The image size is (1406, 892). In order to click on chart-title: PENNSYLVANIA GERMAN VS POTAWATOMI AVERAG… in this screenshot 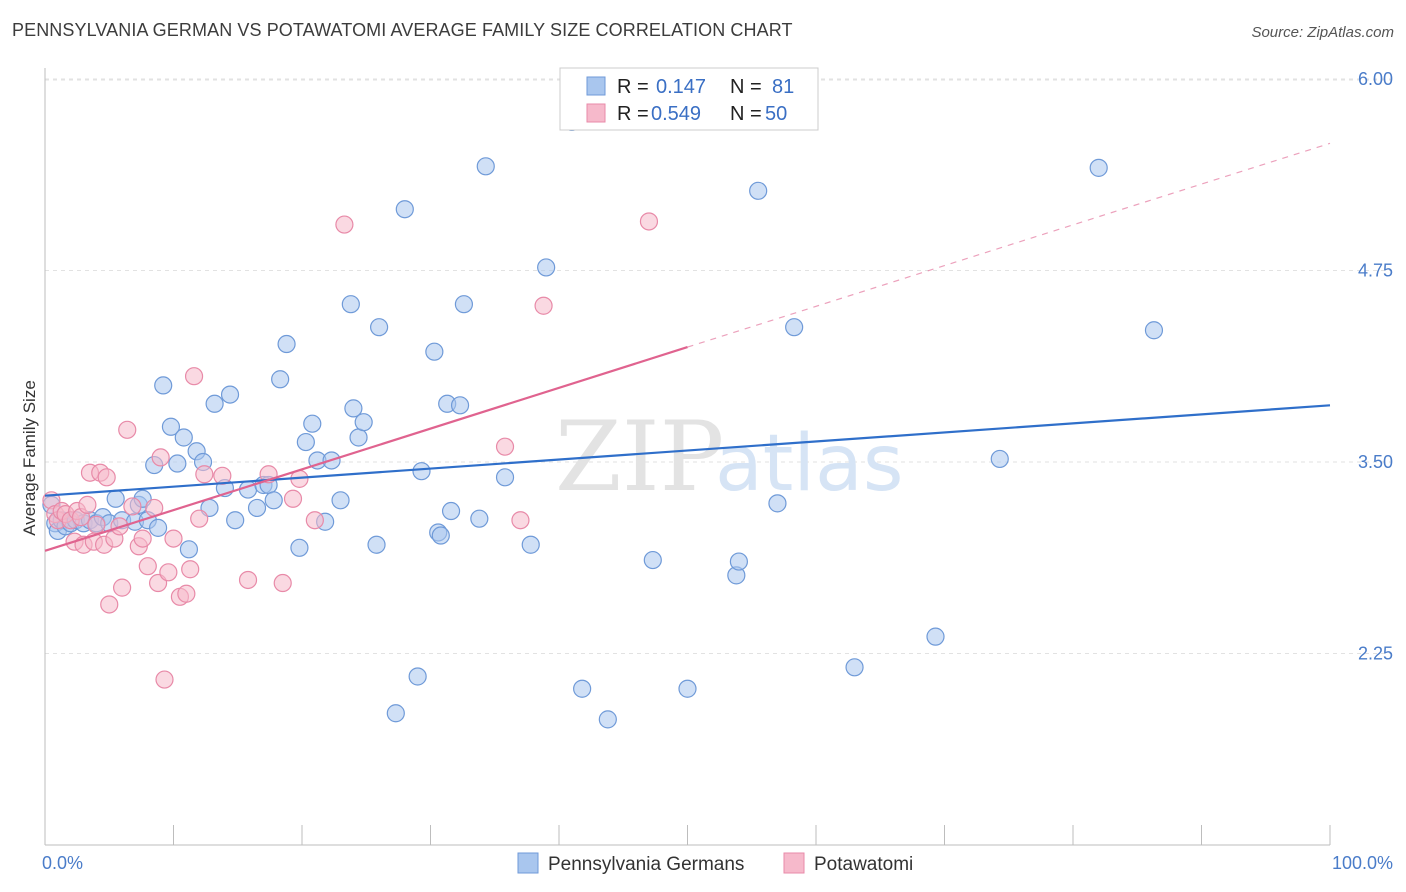, I will do `click(402, 30)`.